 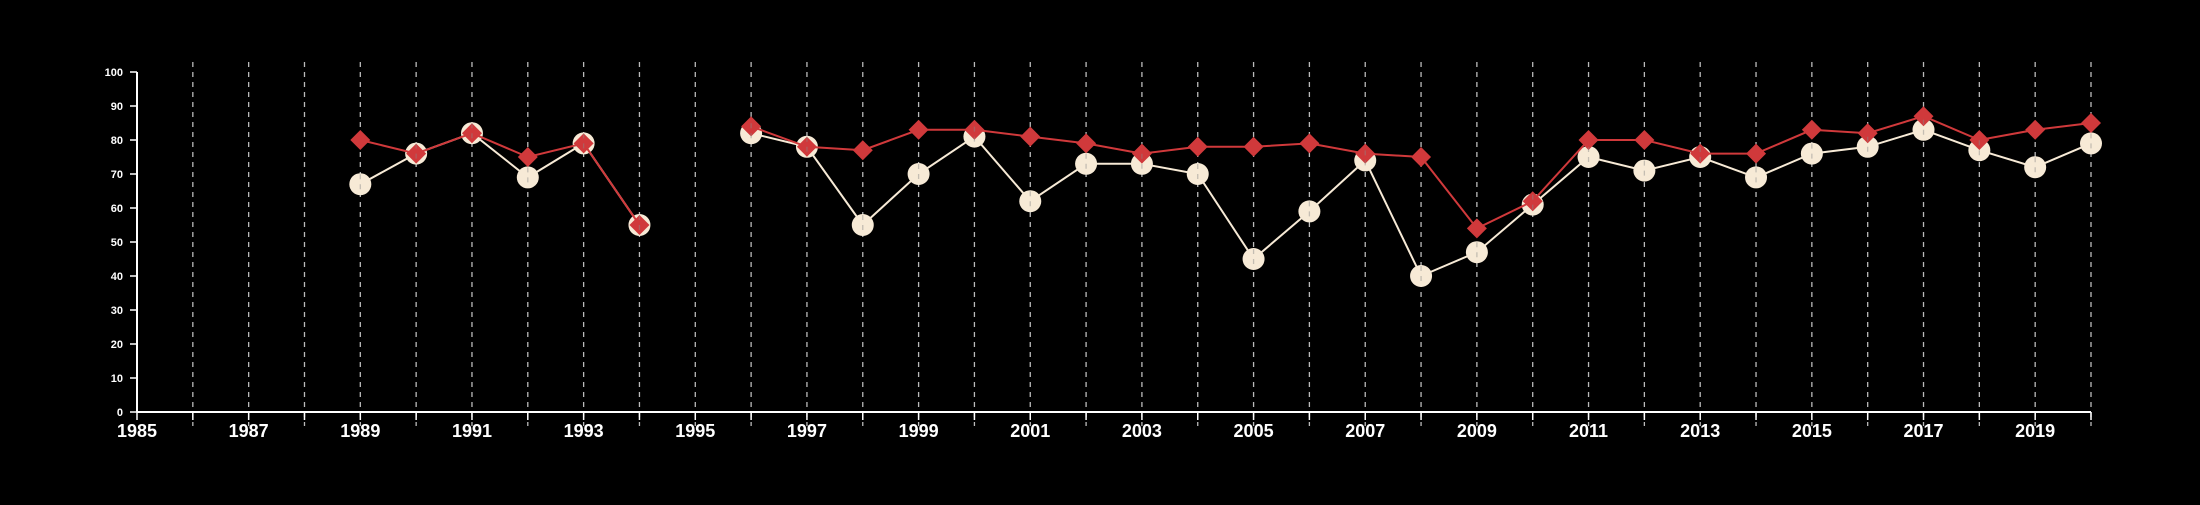 I want to click on series-1-point-2009, so click(x=1476, y=252).